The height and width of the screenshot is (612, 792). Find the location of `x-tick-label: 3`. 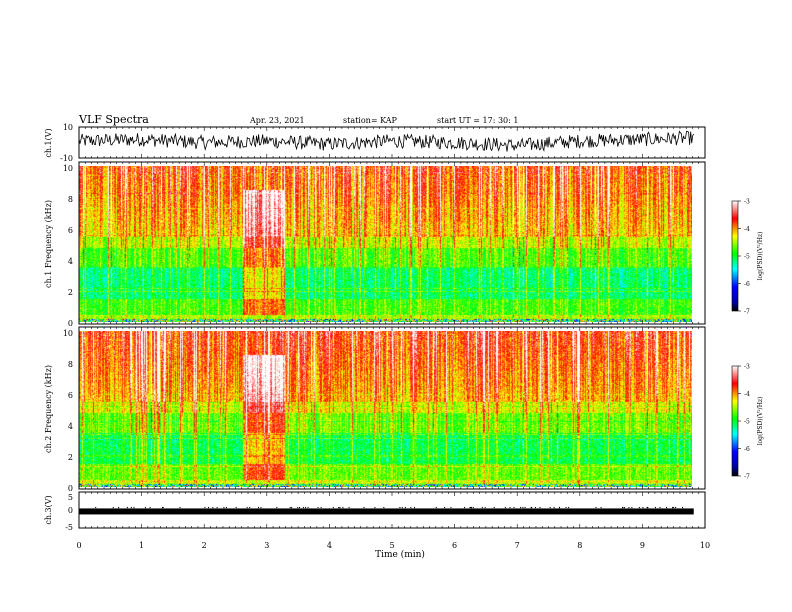

x-tick-label: 3 is located at coordinates (266, 545).